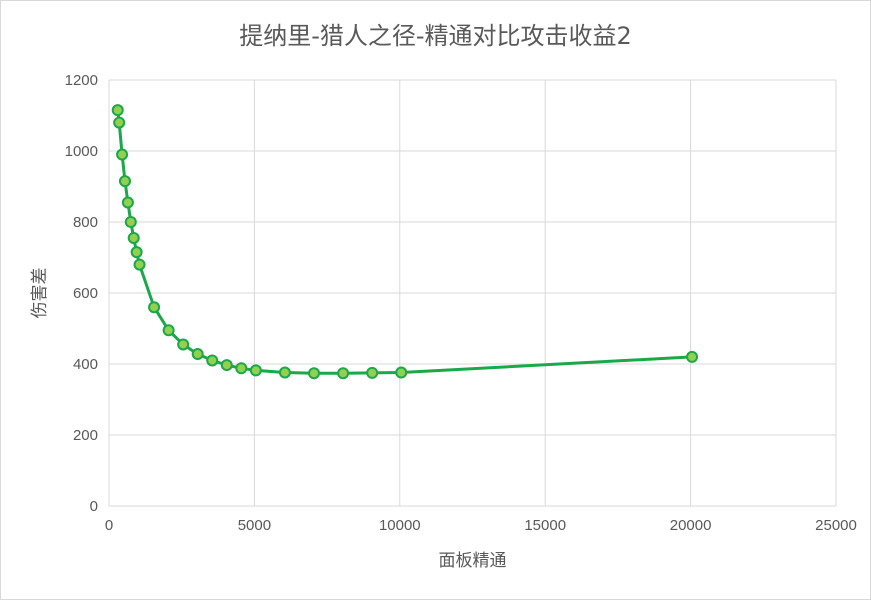  I want to click on x-tick-label: 0, so click(109, 525).